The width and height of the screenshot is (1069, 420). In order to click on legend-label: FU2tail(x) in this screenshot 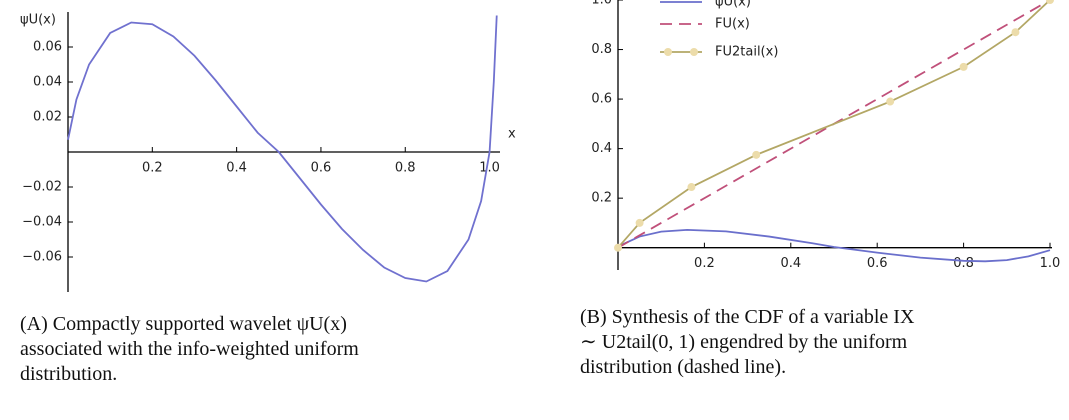, I will do `click(746, 52)`.